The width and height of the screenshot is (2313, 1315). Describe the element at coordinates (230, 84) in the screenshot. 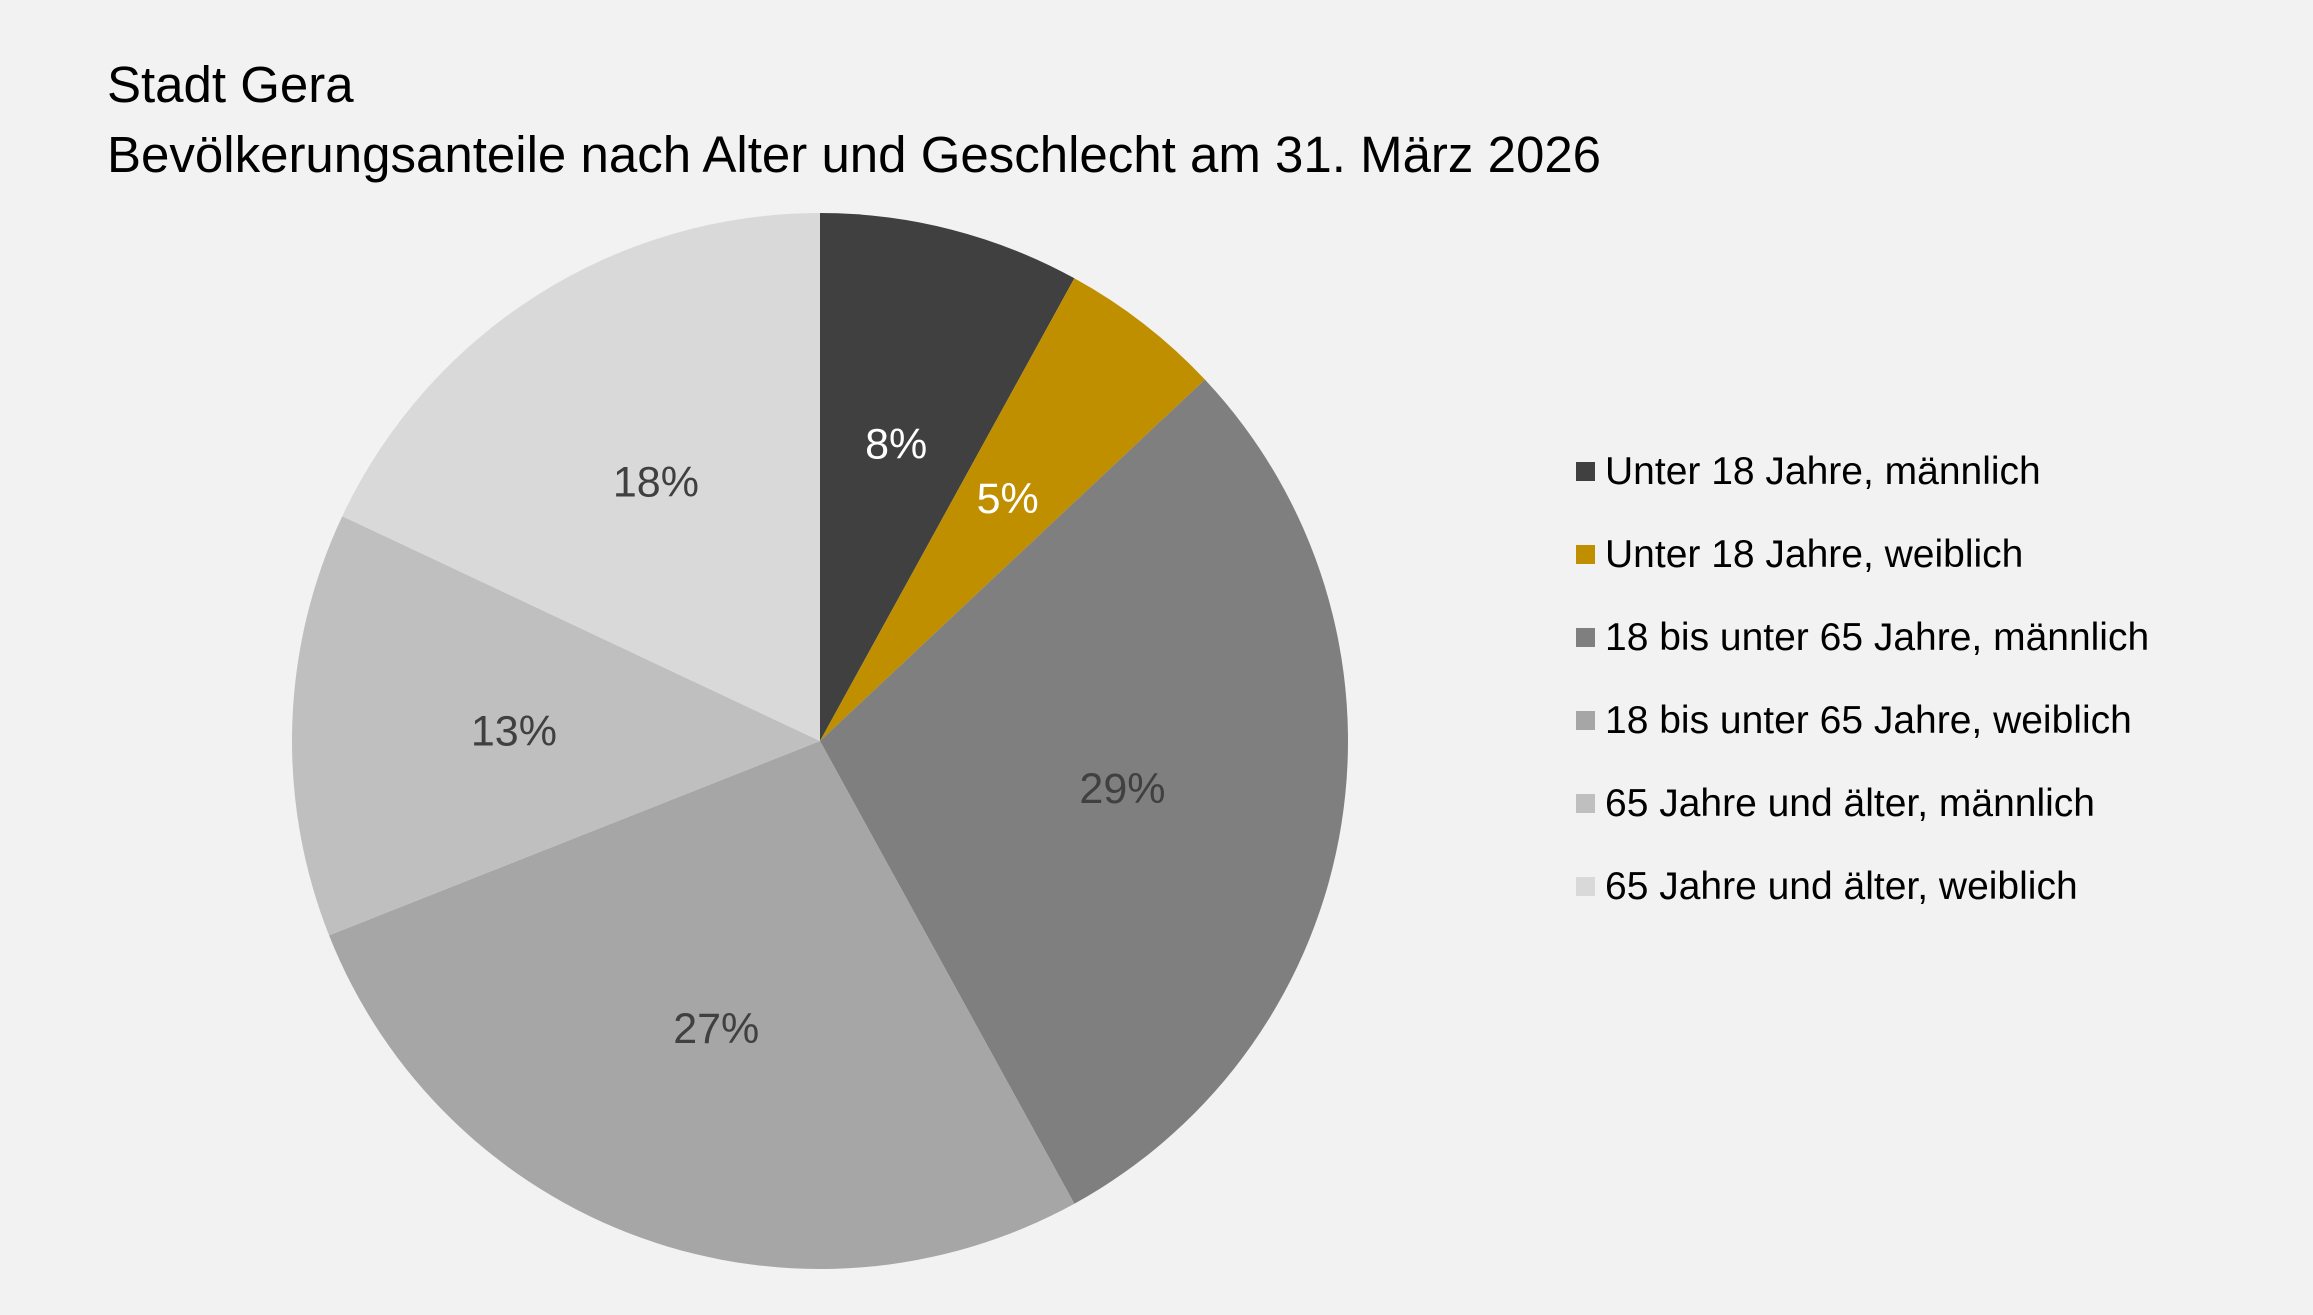

I see `chart-title-line: Stadt Gera` at that location.